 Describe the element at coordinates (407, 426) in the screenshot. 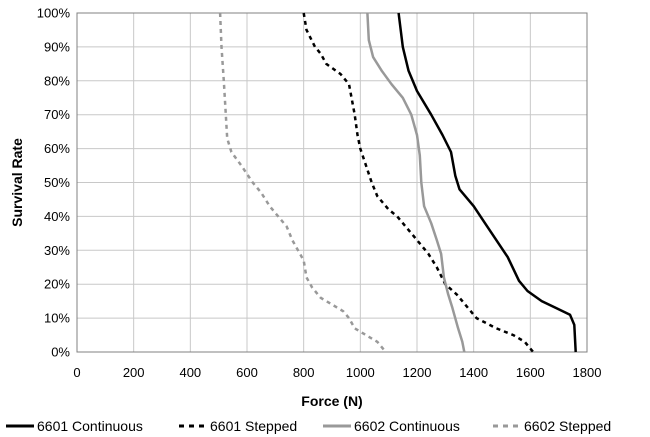

I see `legend-label: 6602 Continuous` at that location.